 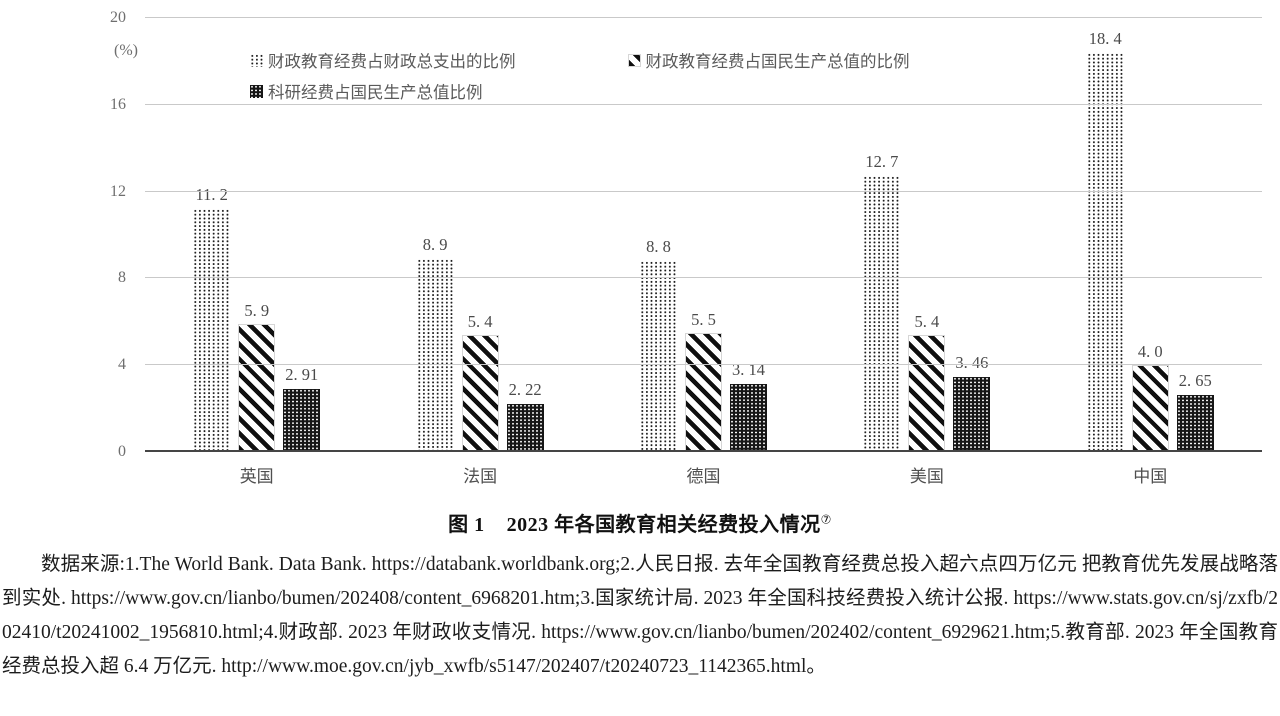 What do you see at coordinates (703, 381) in the screenshot?
I see `bar-diagonal-stripes: 5. 5` at bounding box center [703, 381].